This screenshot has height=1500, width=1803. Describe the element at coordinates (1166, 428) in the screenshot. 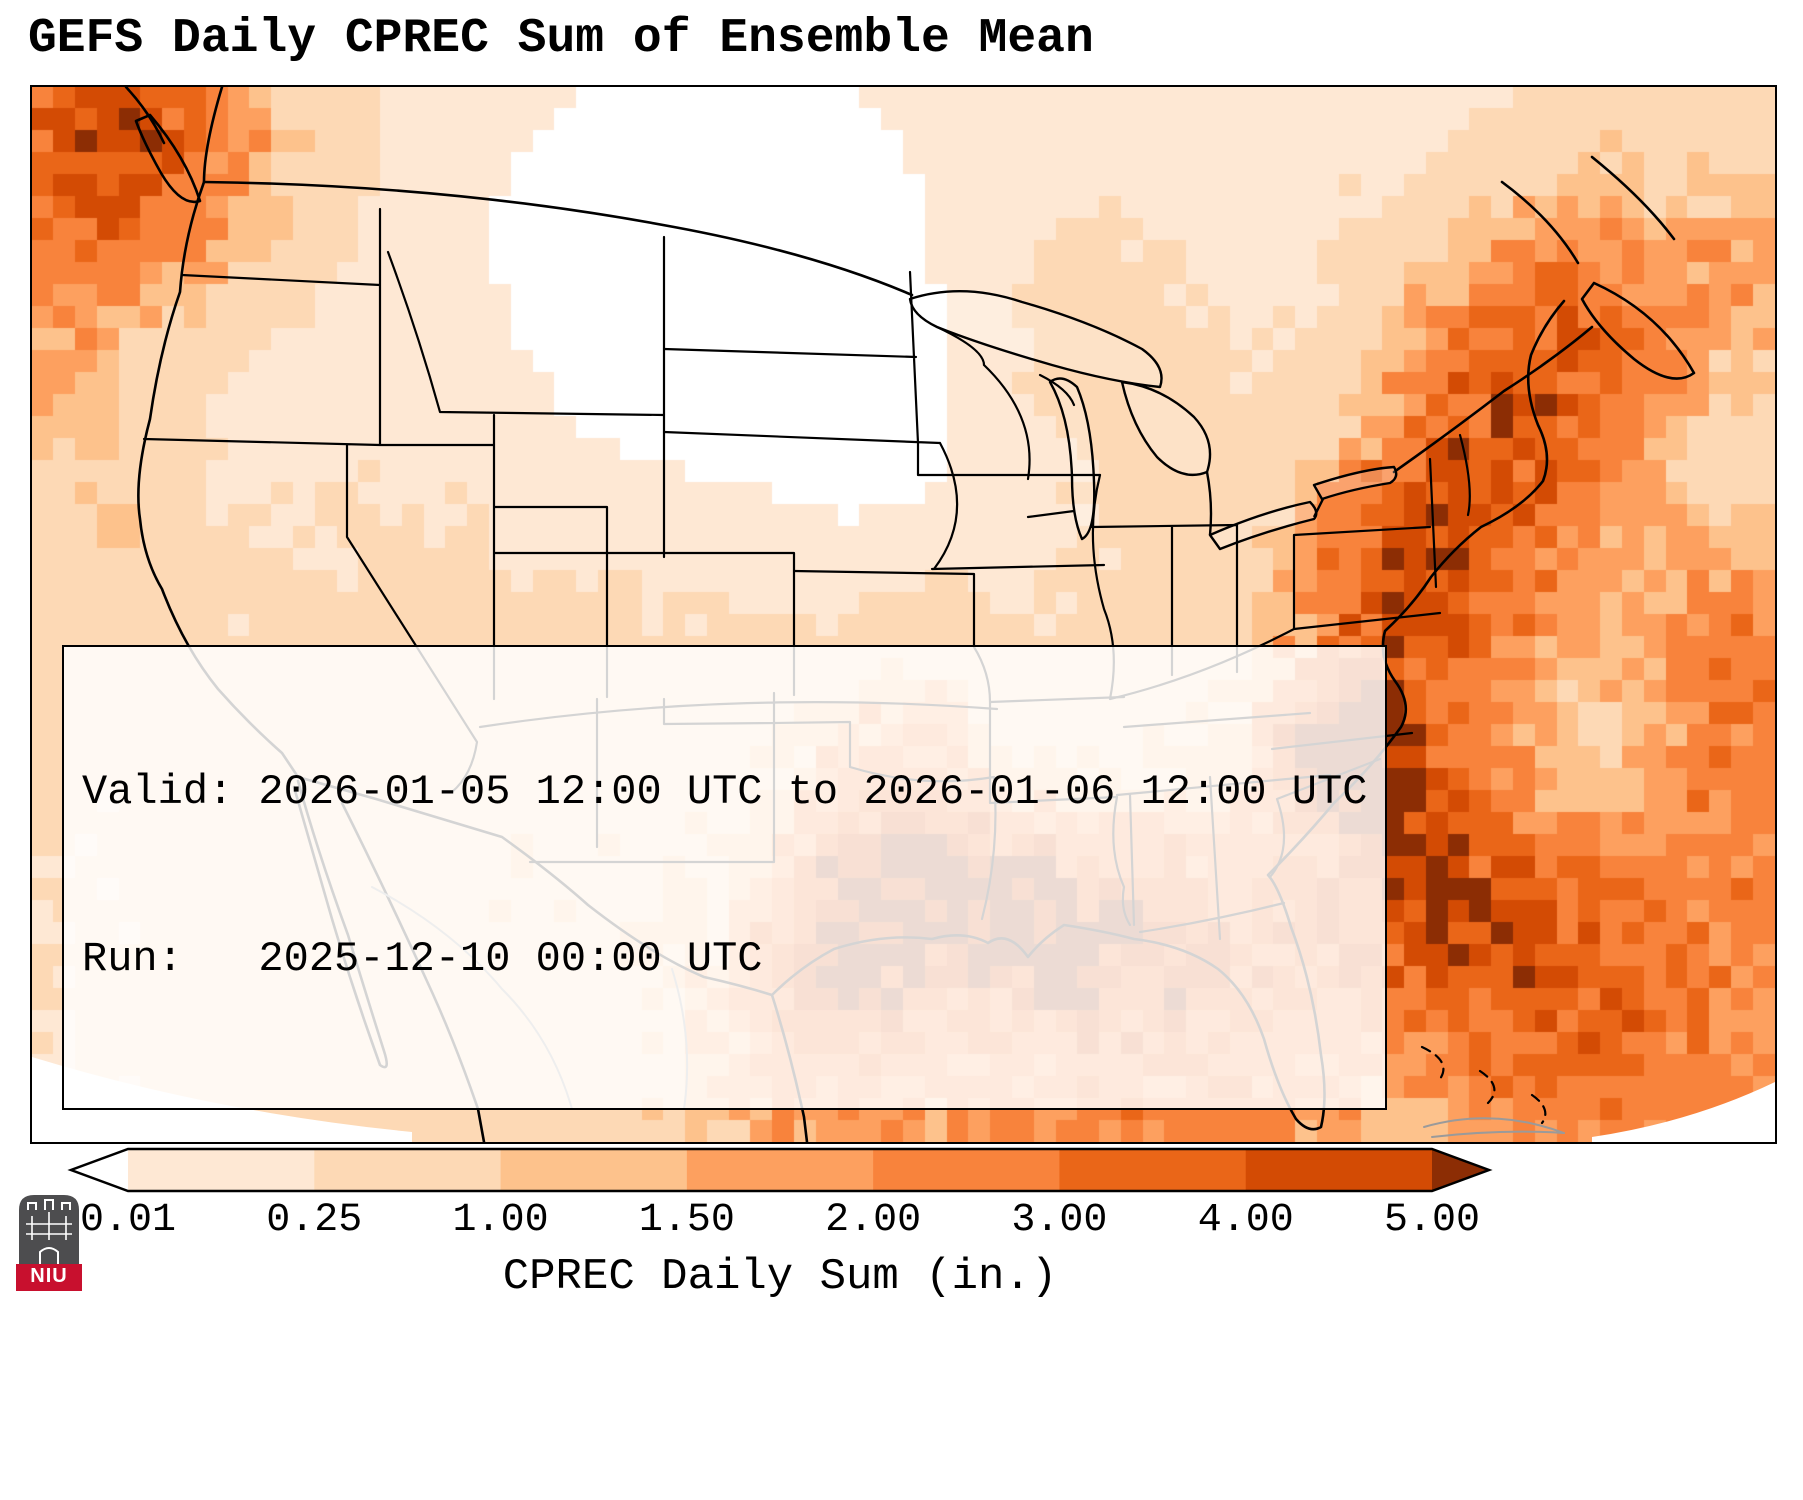

I see `lake-huron` at that location.